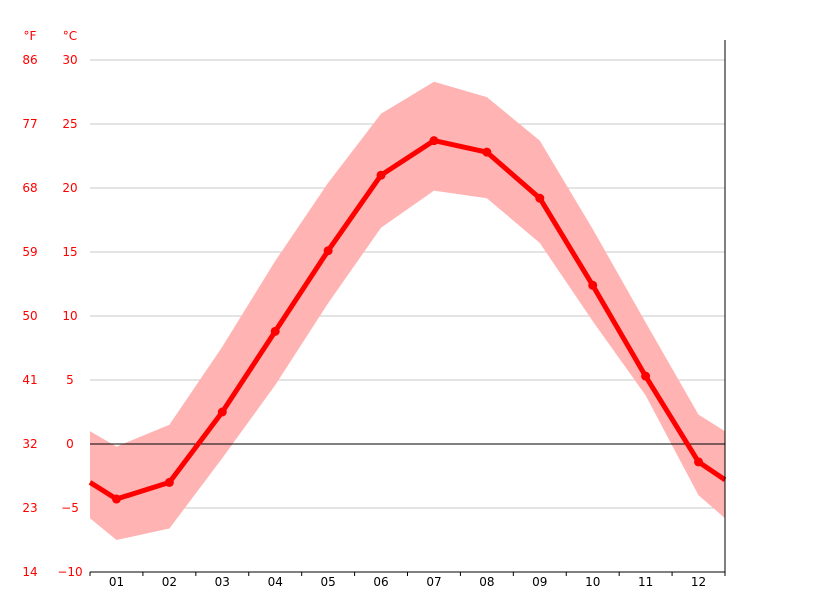 The height and width of the screenshot is (611, 815). Describe the element at coordinates (486, 582) in the screenshot. I see `x-tick-label-08: 08` at that location.